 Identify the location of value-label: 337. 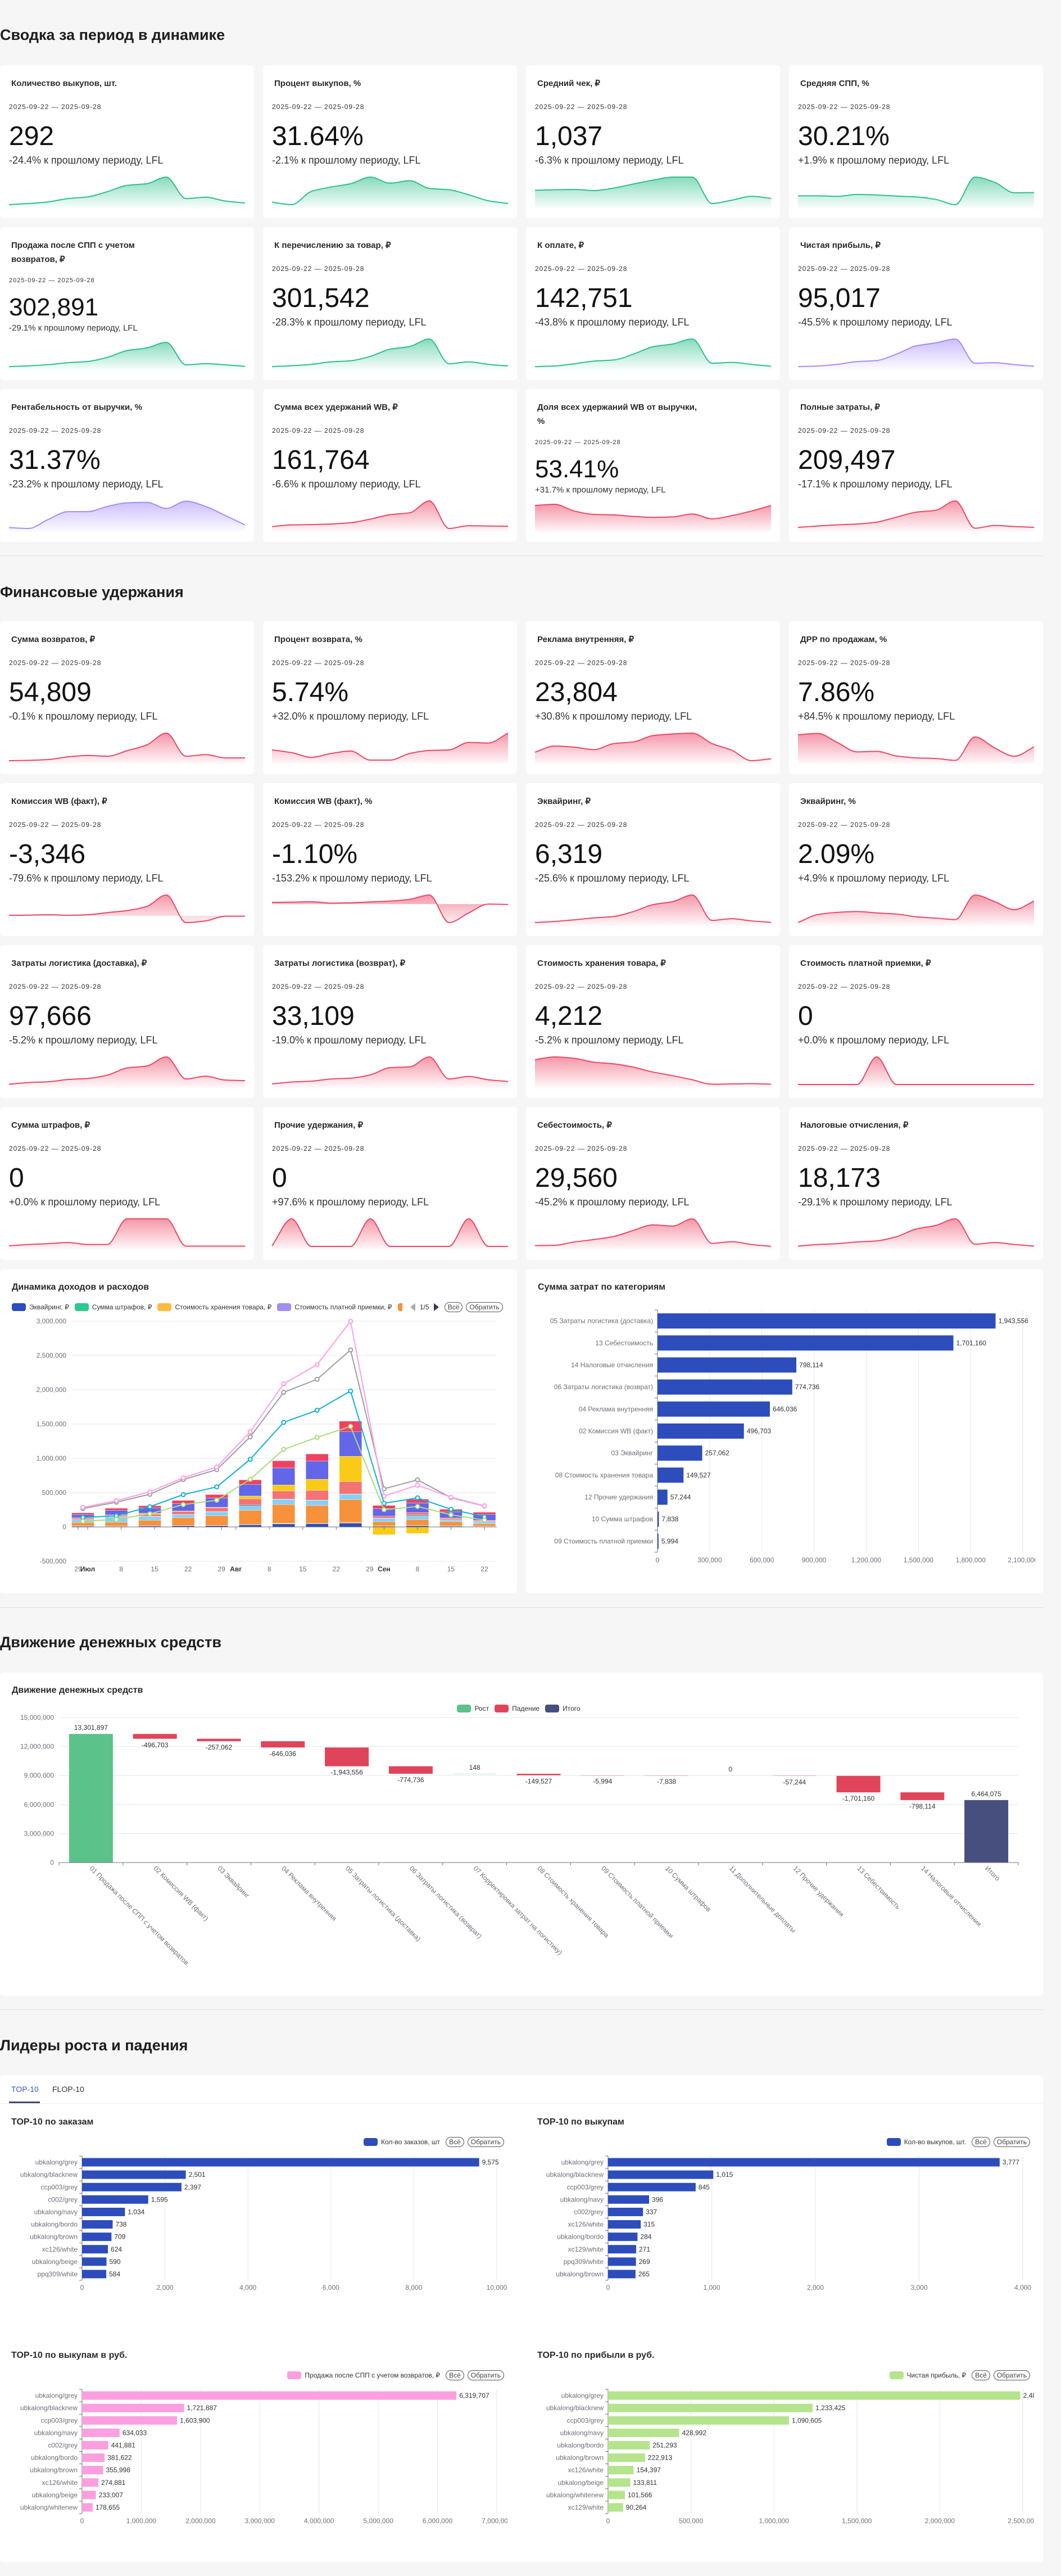
(651, 2212).